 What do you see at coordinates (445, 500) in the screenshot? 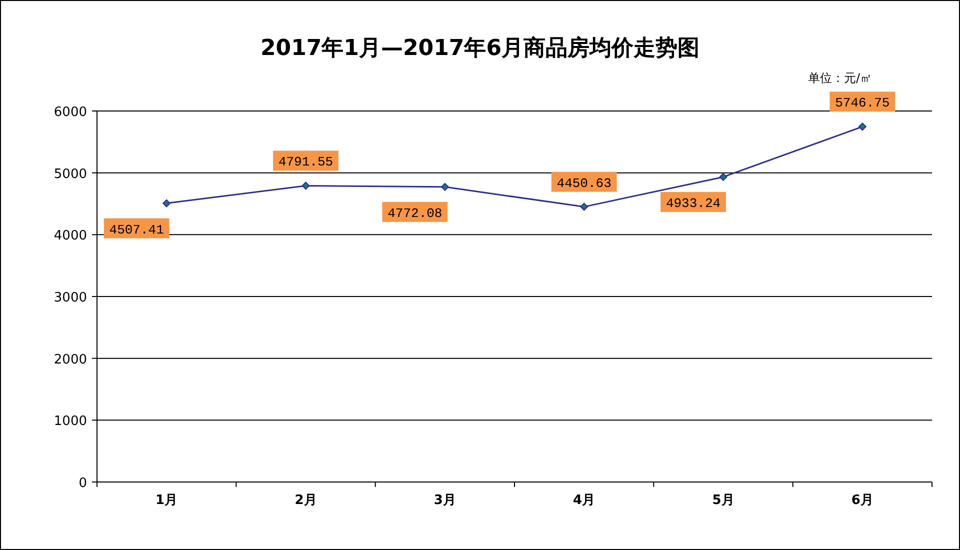
I see `x-tick-label: 3月` at bounding box center [445, 500].